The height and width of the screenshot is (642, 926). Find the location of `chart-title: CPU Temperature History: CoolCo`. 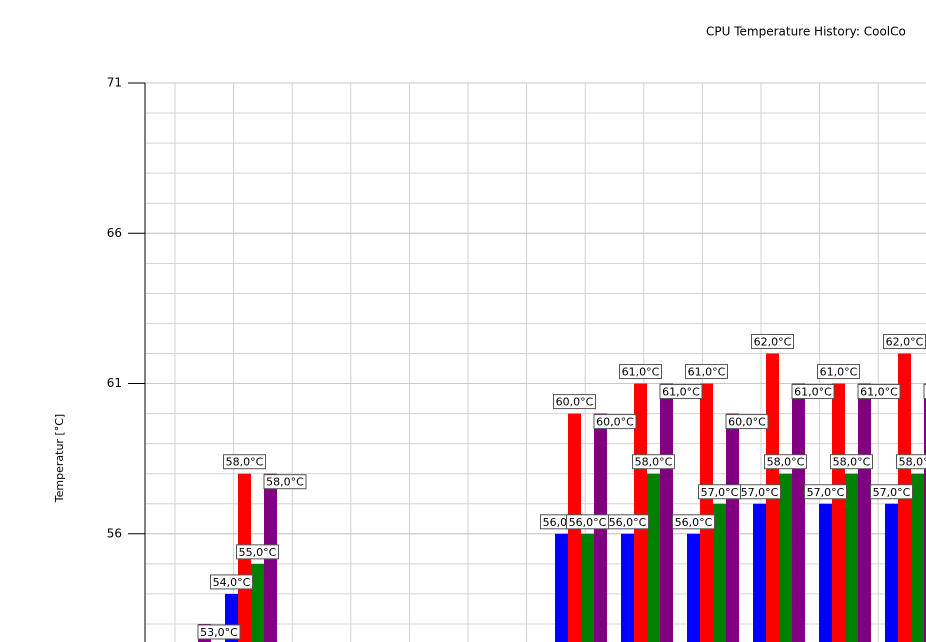

chart-title: CPU Temperature History: CoolCo is located at coordinates (806, 32).